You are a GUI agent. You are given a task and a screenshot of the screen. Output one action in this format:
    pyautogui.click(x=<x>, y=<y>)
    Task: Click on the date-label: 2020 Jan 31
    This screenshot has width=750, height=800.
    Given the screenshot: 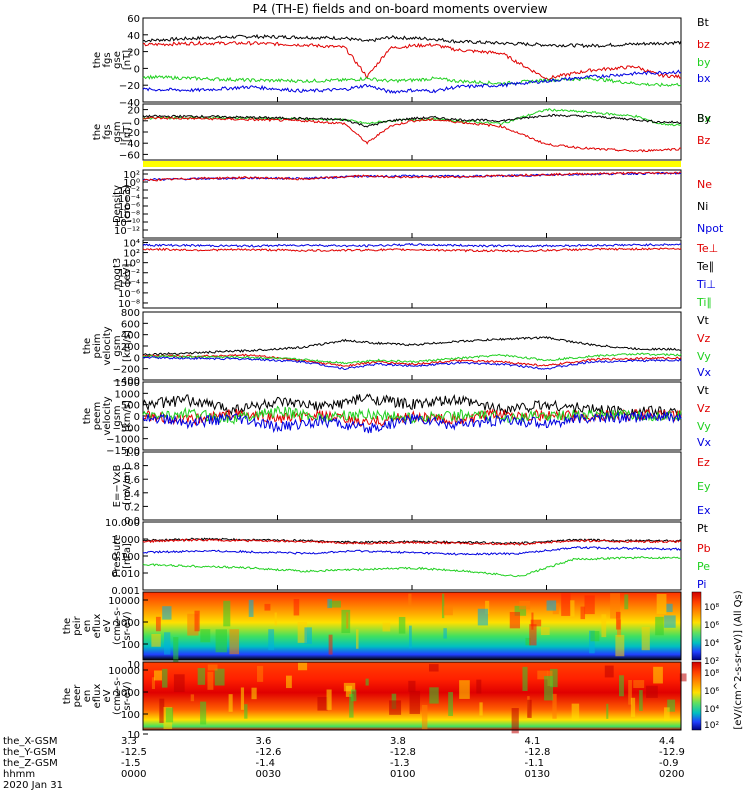 What is the action you would take?
    pyautogui.click(x=33, y=785)
    